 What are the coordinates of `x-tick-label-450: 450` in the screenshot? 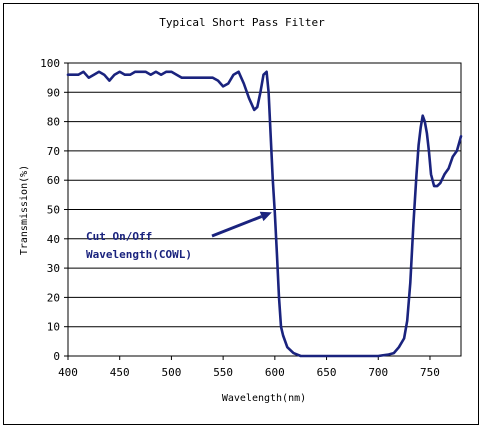 It's located at (120, 372).